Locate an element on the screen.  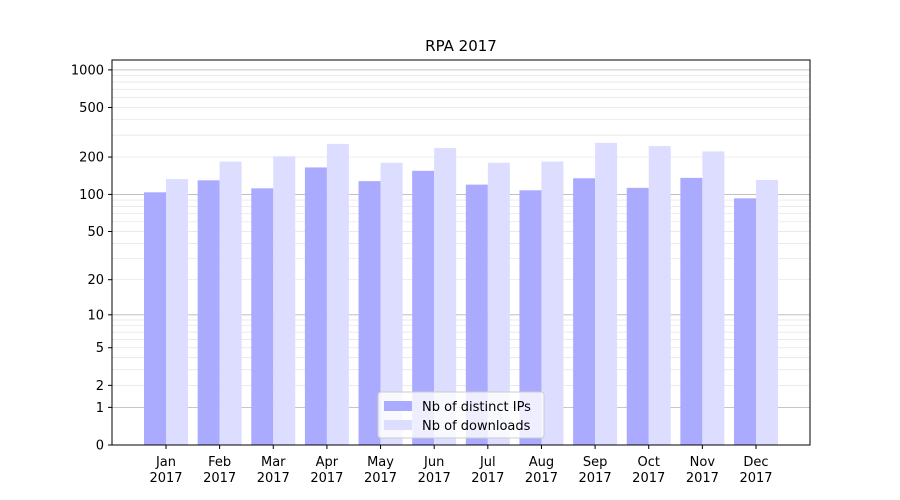
y-tick-label: 200 is located at coordinates (91, 158).